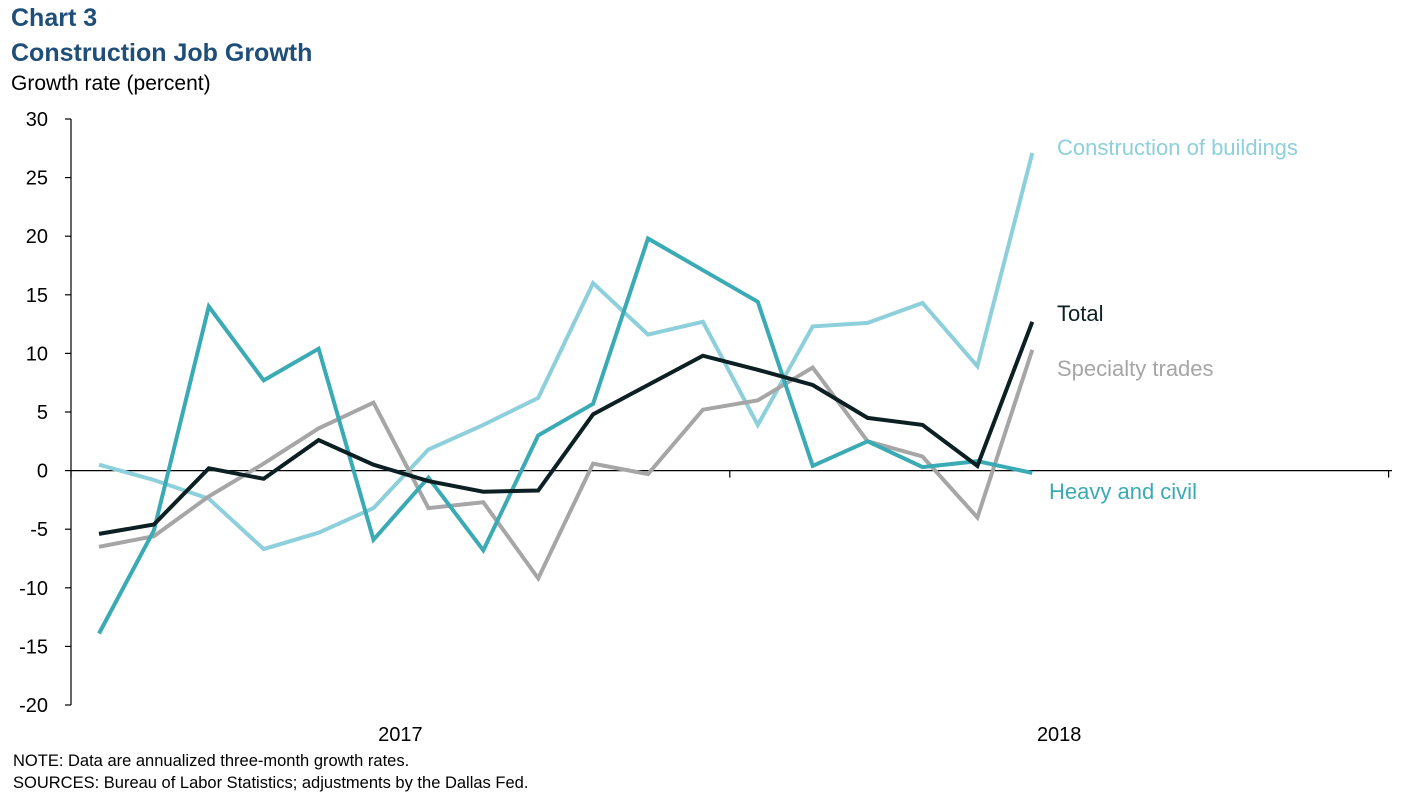 The width and height of the screenshot is (1421, 809). I want to click on series-label-total: Total, so click(1080, 313).